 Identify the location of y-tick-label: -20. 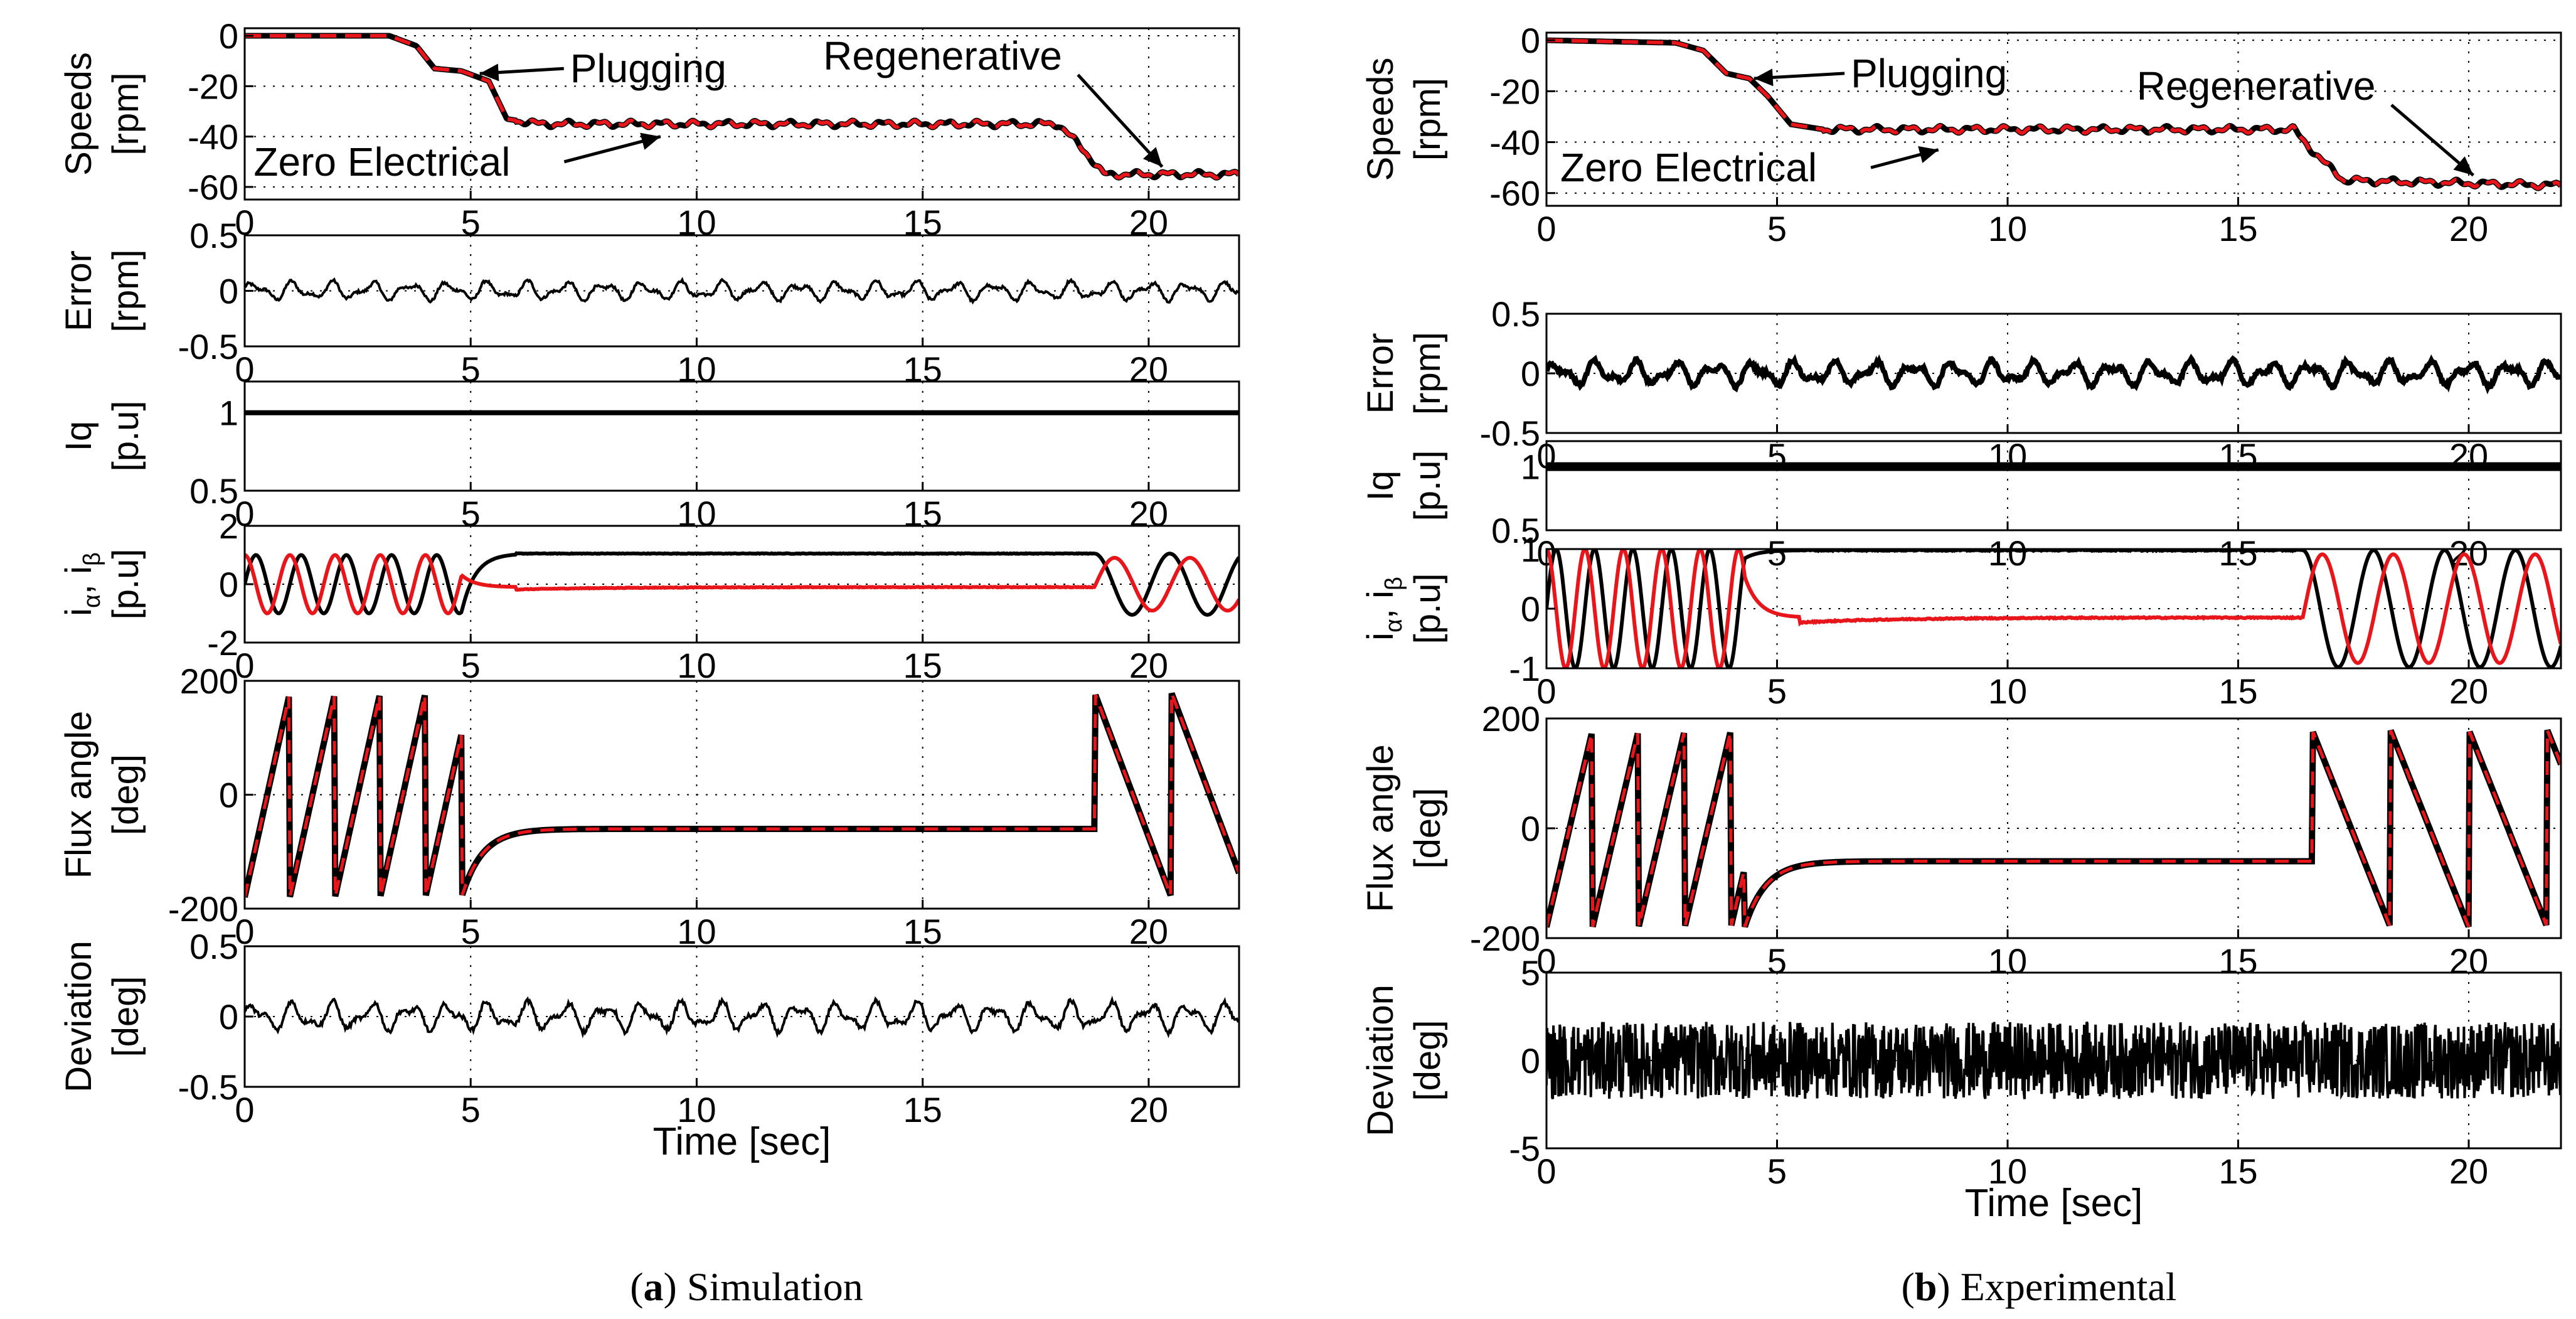
(213, 86).